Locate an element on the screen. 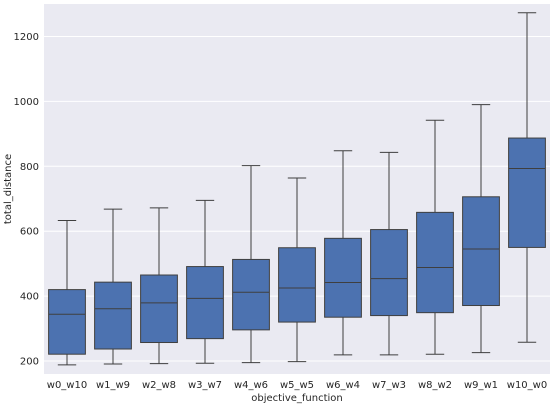  box-w3_w7 is located at coordinates (205, 281).